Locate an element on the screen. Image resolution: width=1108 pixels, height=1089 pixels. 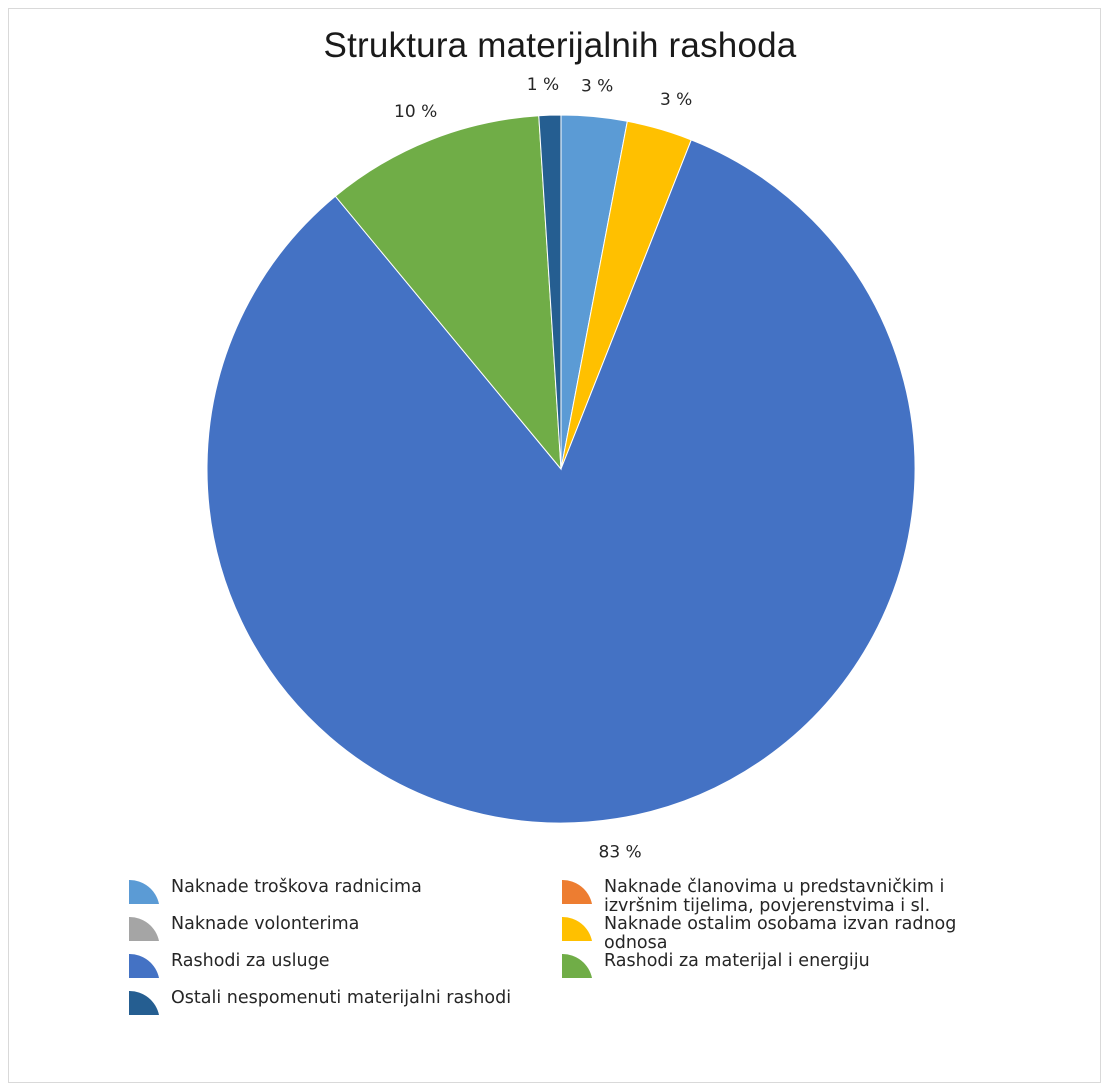
legend-item-1: Naknade troškova radnicima is located at coordinates (337, 891).